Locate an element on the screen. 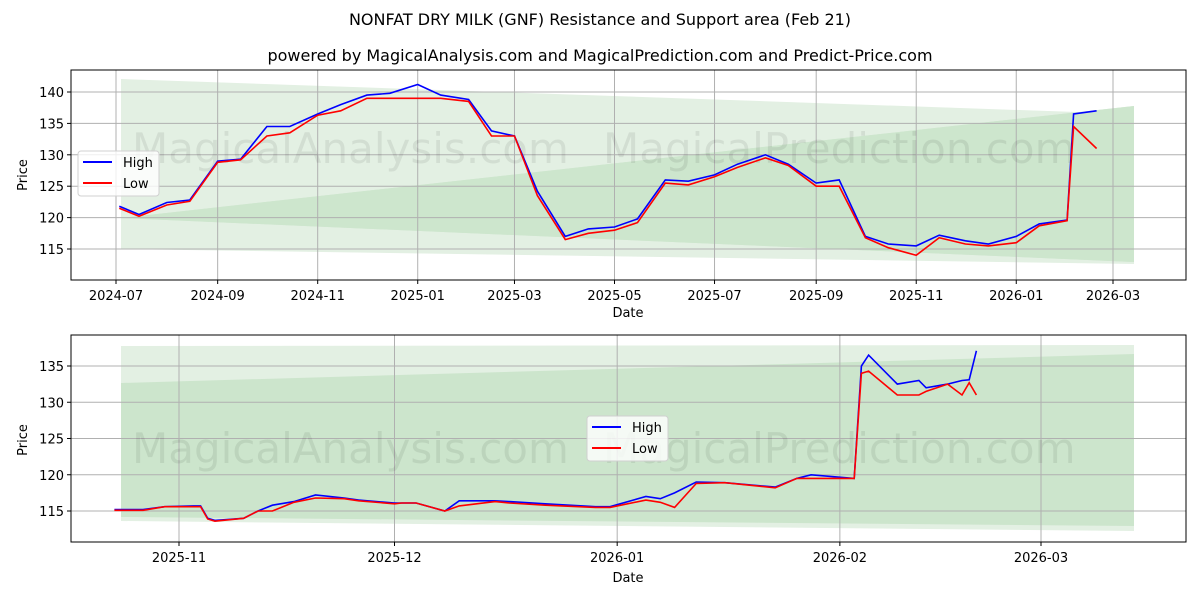 The image size is (1200, 600). x-tick-label: 2025-01 is located at coordinates (418, 296).